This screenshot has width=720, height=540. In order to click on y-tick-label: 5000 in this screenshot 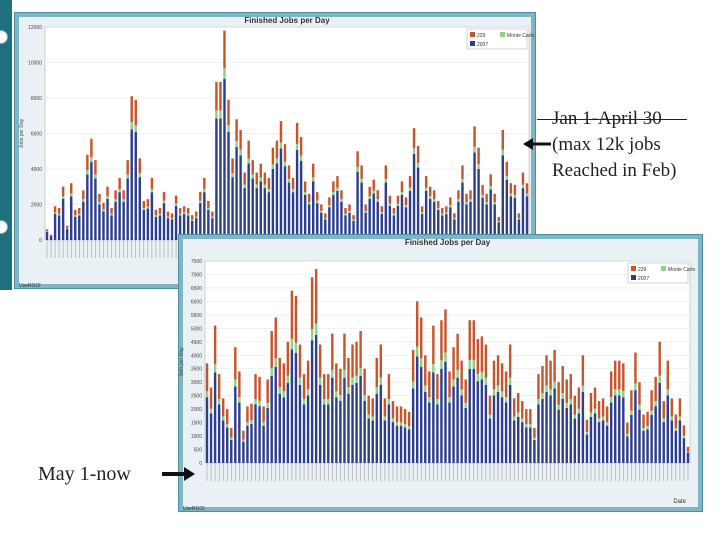, I will do `click(196, 329)`.